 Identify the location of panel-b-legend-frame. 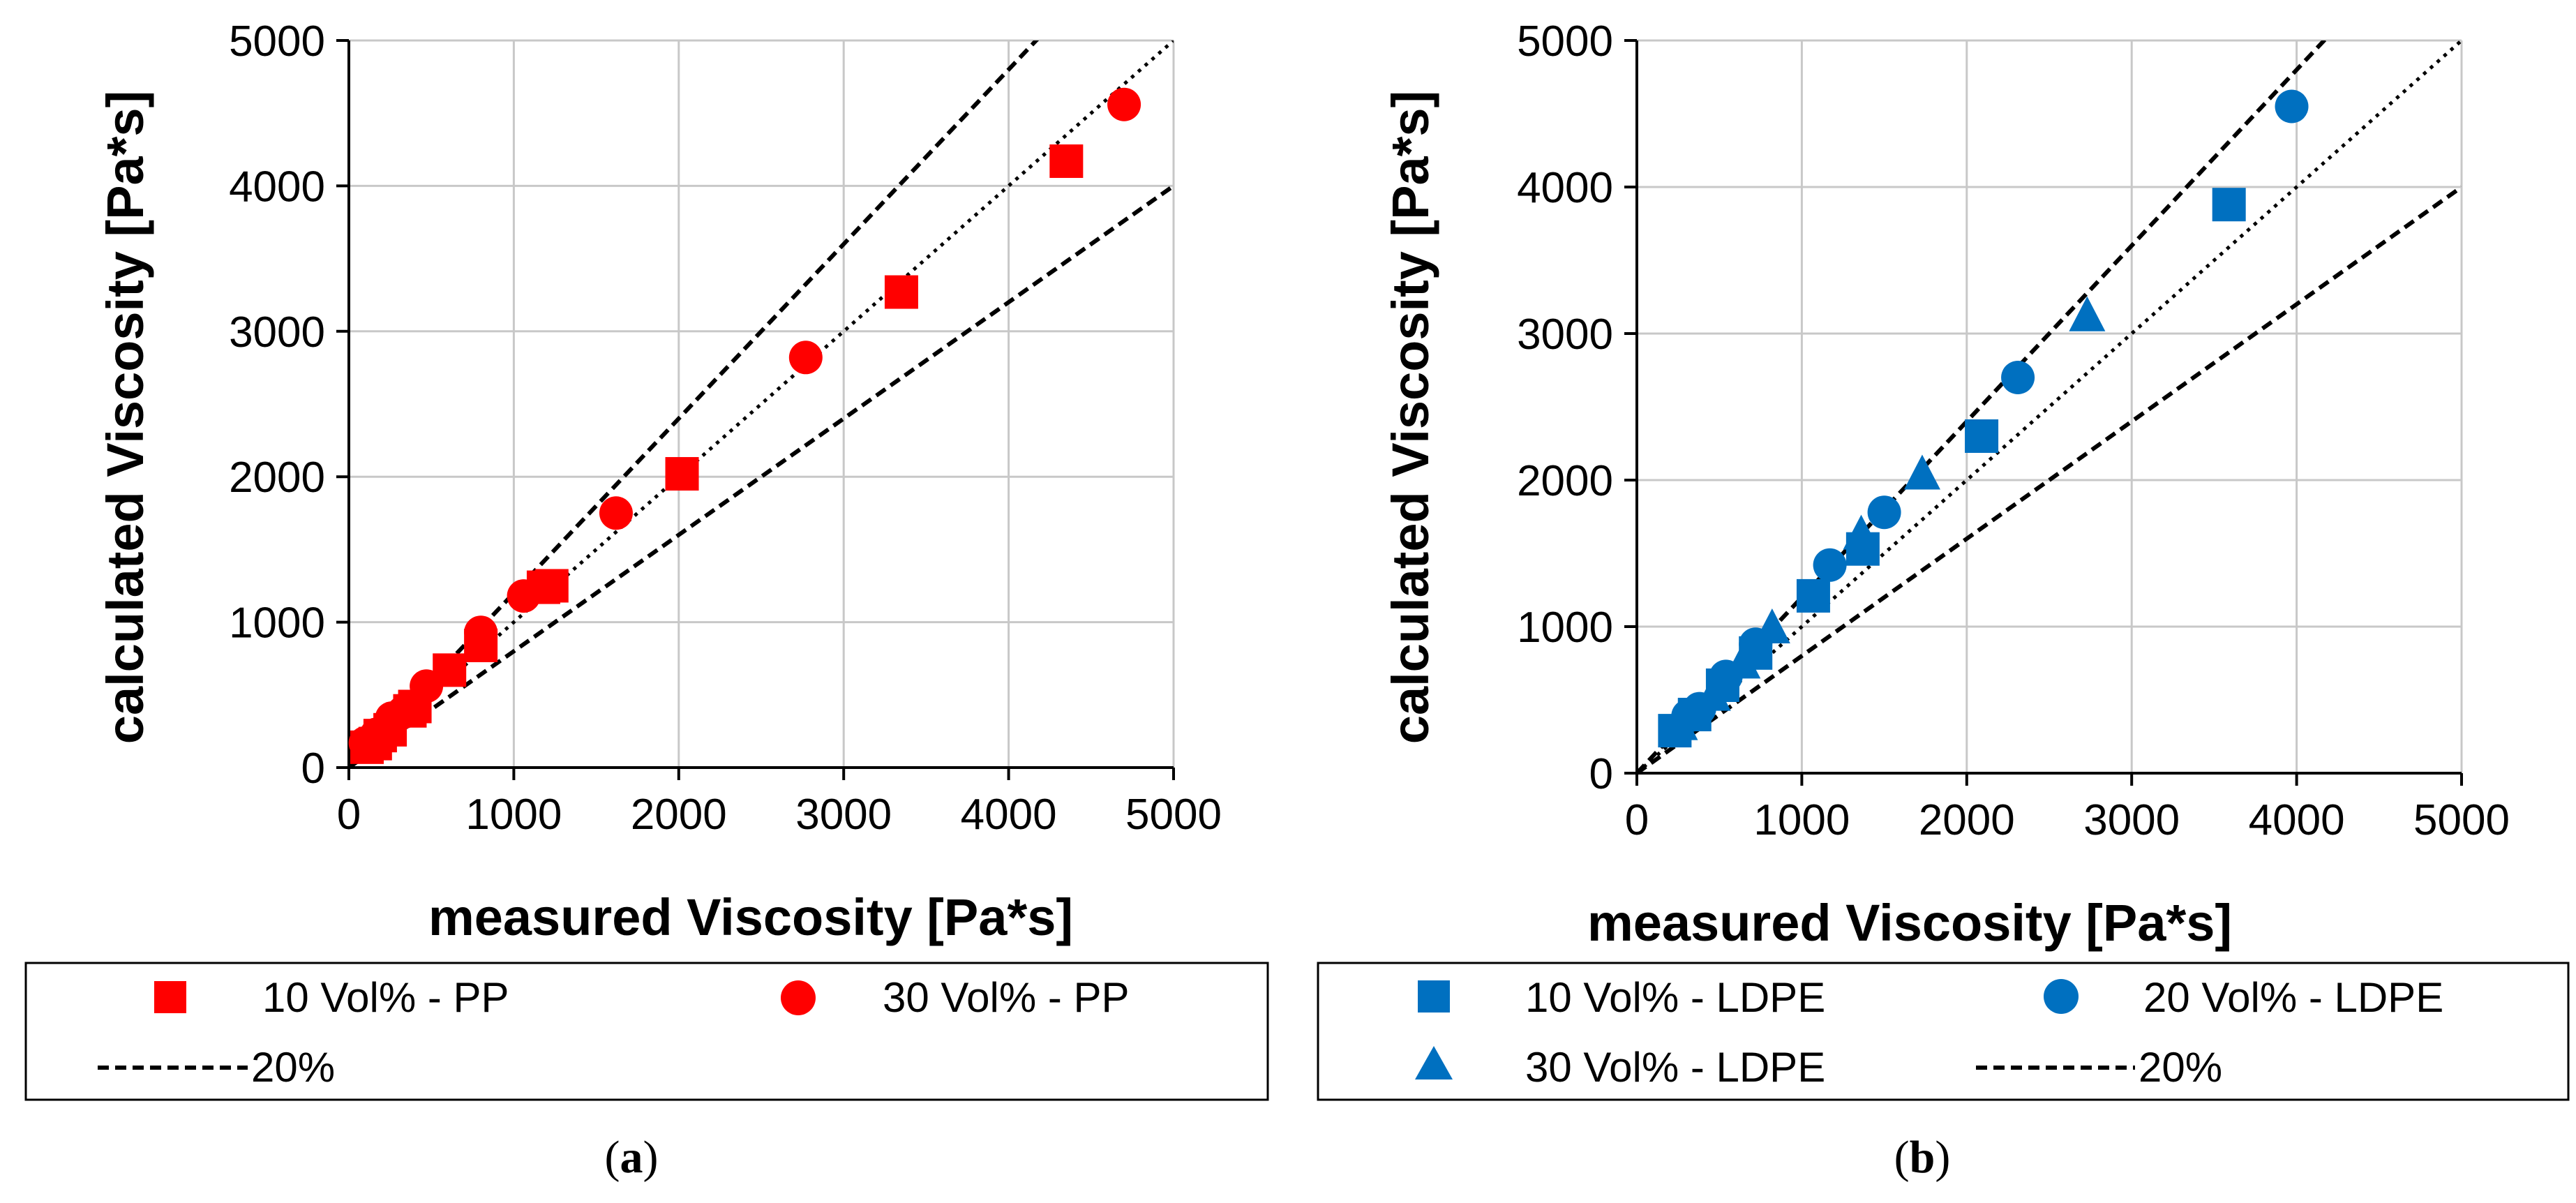
(1943, 1031).